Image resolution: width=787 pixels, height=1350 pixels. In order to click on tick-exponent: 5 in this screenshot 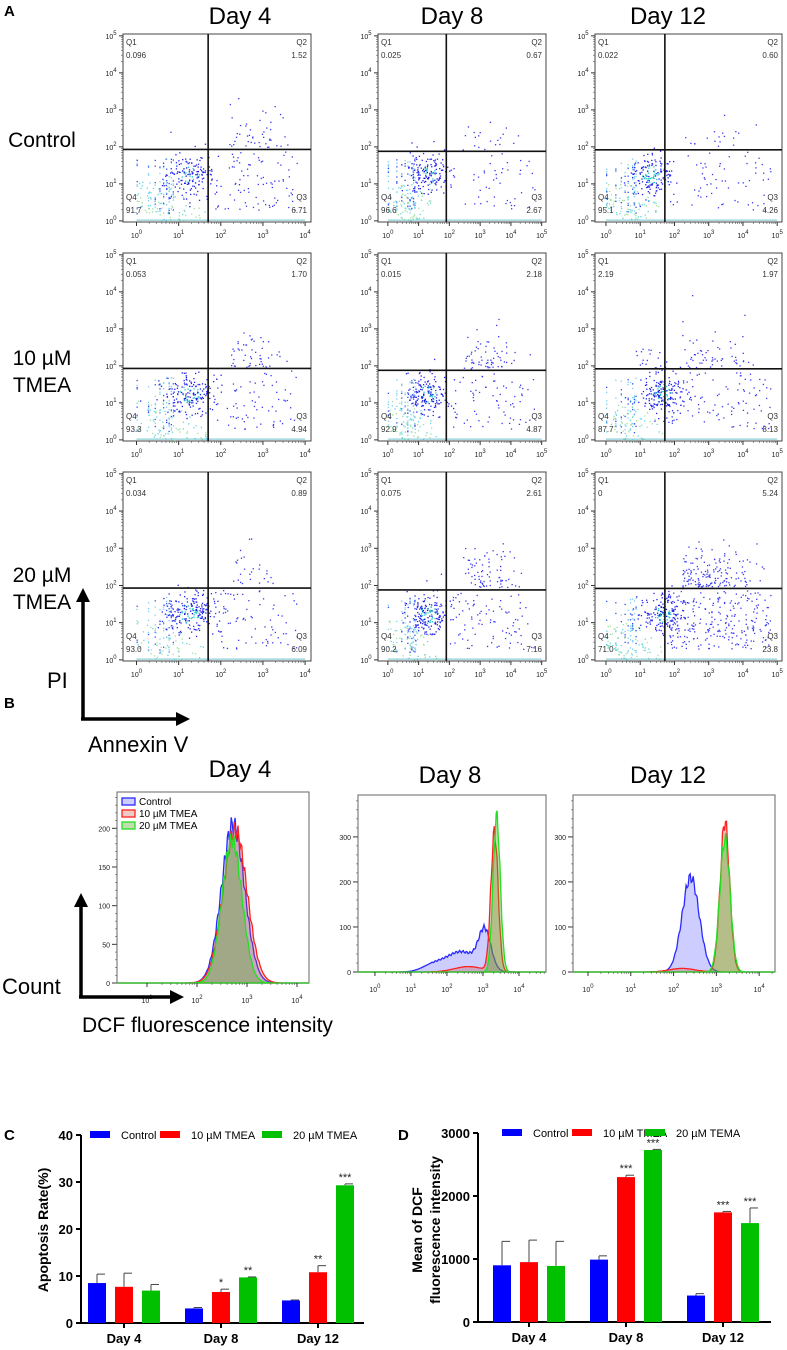, I will do `click(546, 452)`.